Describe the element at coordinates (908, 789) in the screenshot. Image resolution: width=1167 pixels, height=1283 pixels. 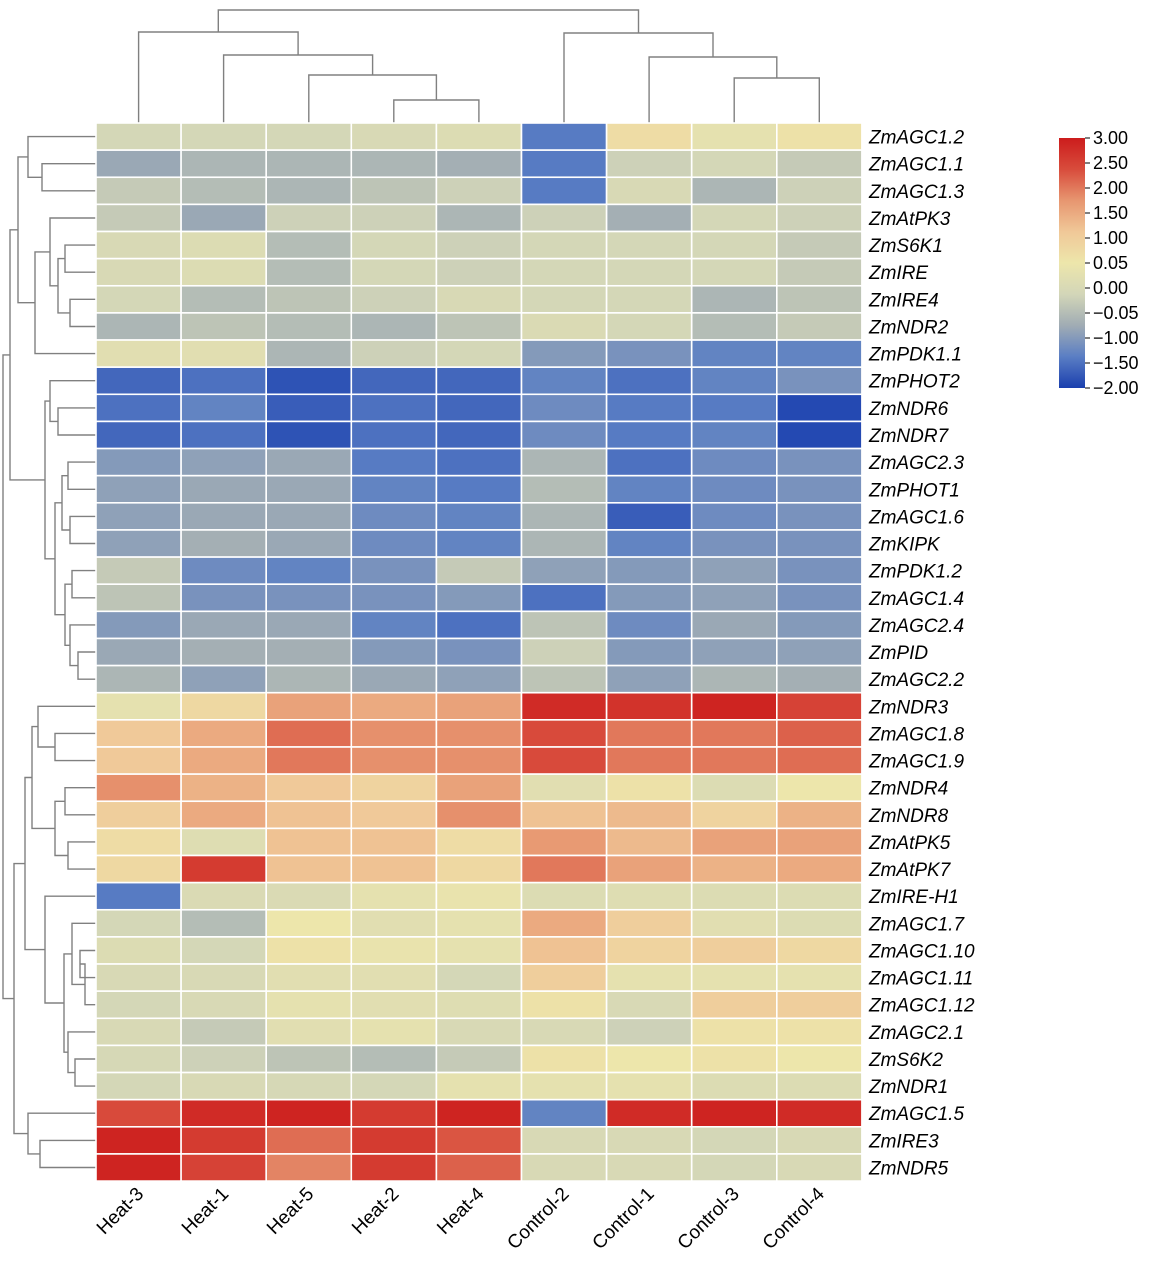
I see `row-label: ZmNDR4` at that location.